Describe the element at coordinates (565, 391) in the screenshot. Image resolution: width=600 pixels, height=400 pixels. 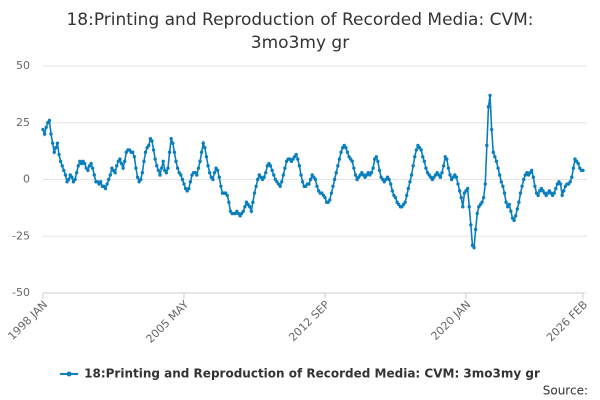
I see `source: Source:` at that location.